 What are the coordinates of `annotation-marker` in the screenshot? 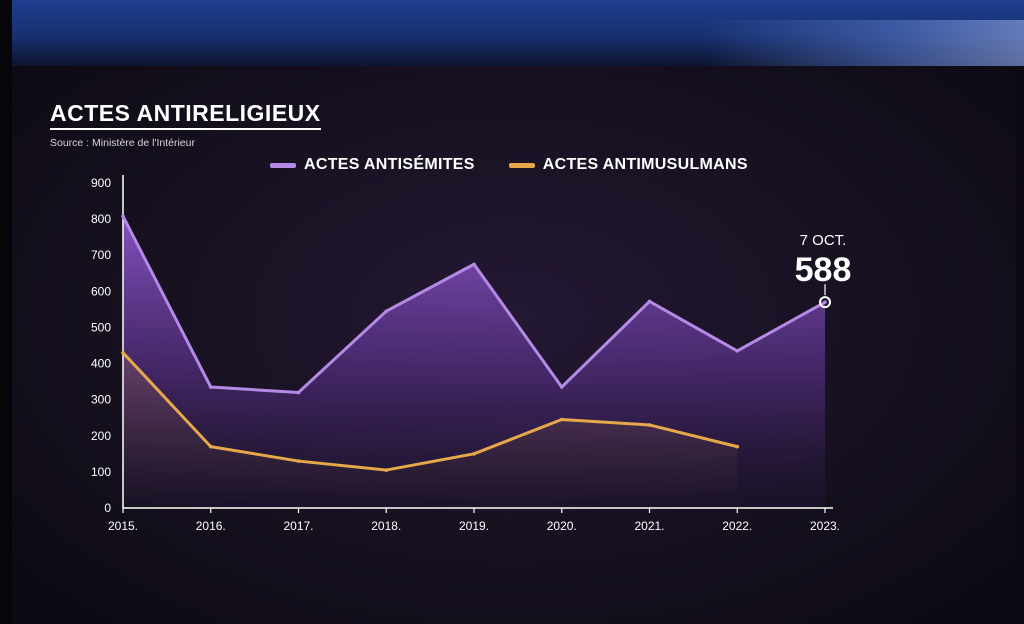 It's located at (825, 302).